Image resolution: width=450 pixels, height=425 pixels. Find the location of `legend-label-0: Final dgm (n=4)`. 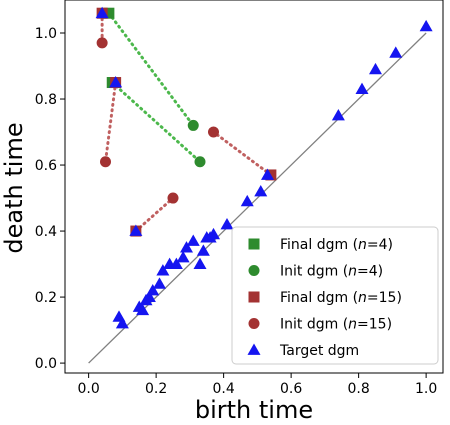

legend-label-0: Final dgm (n=4) is located at coordinates (336, 245).